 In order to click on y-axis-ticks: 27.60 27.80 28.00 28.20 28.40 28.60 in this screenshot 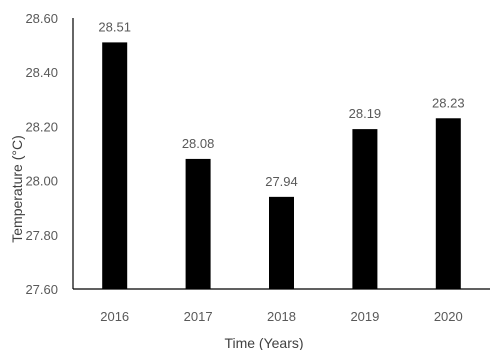, I will do `click(41, 154)`.